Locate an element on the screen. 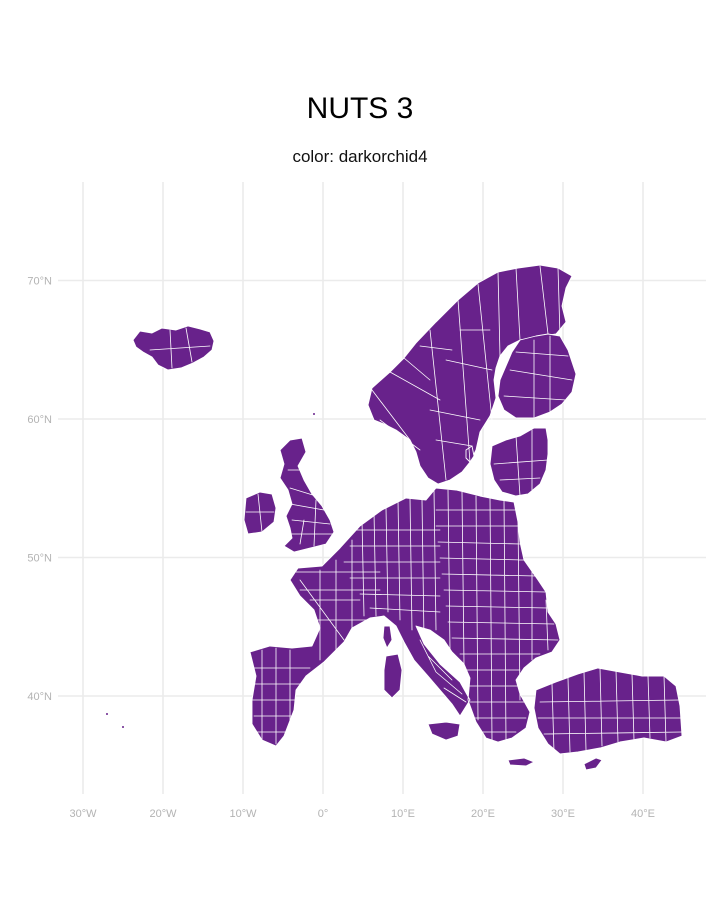 The width and height of the screenshot is (720, 921). longitude-tick-label: 20°W is located at coordinates (163, 814).